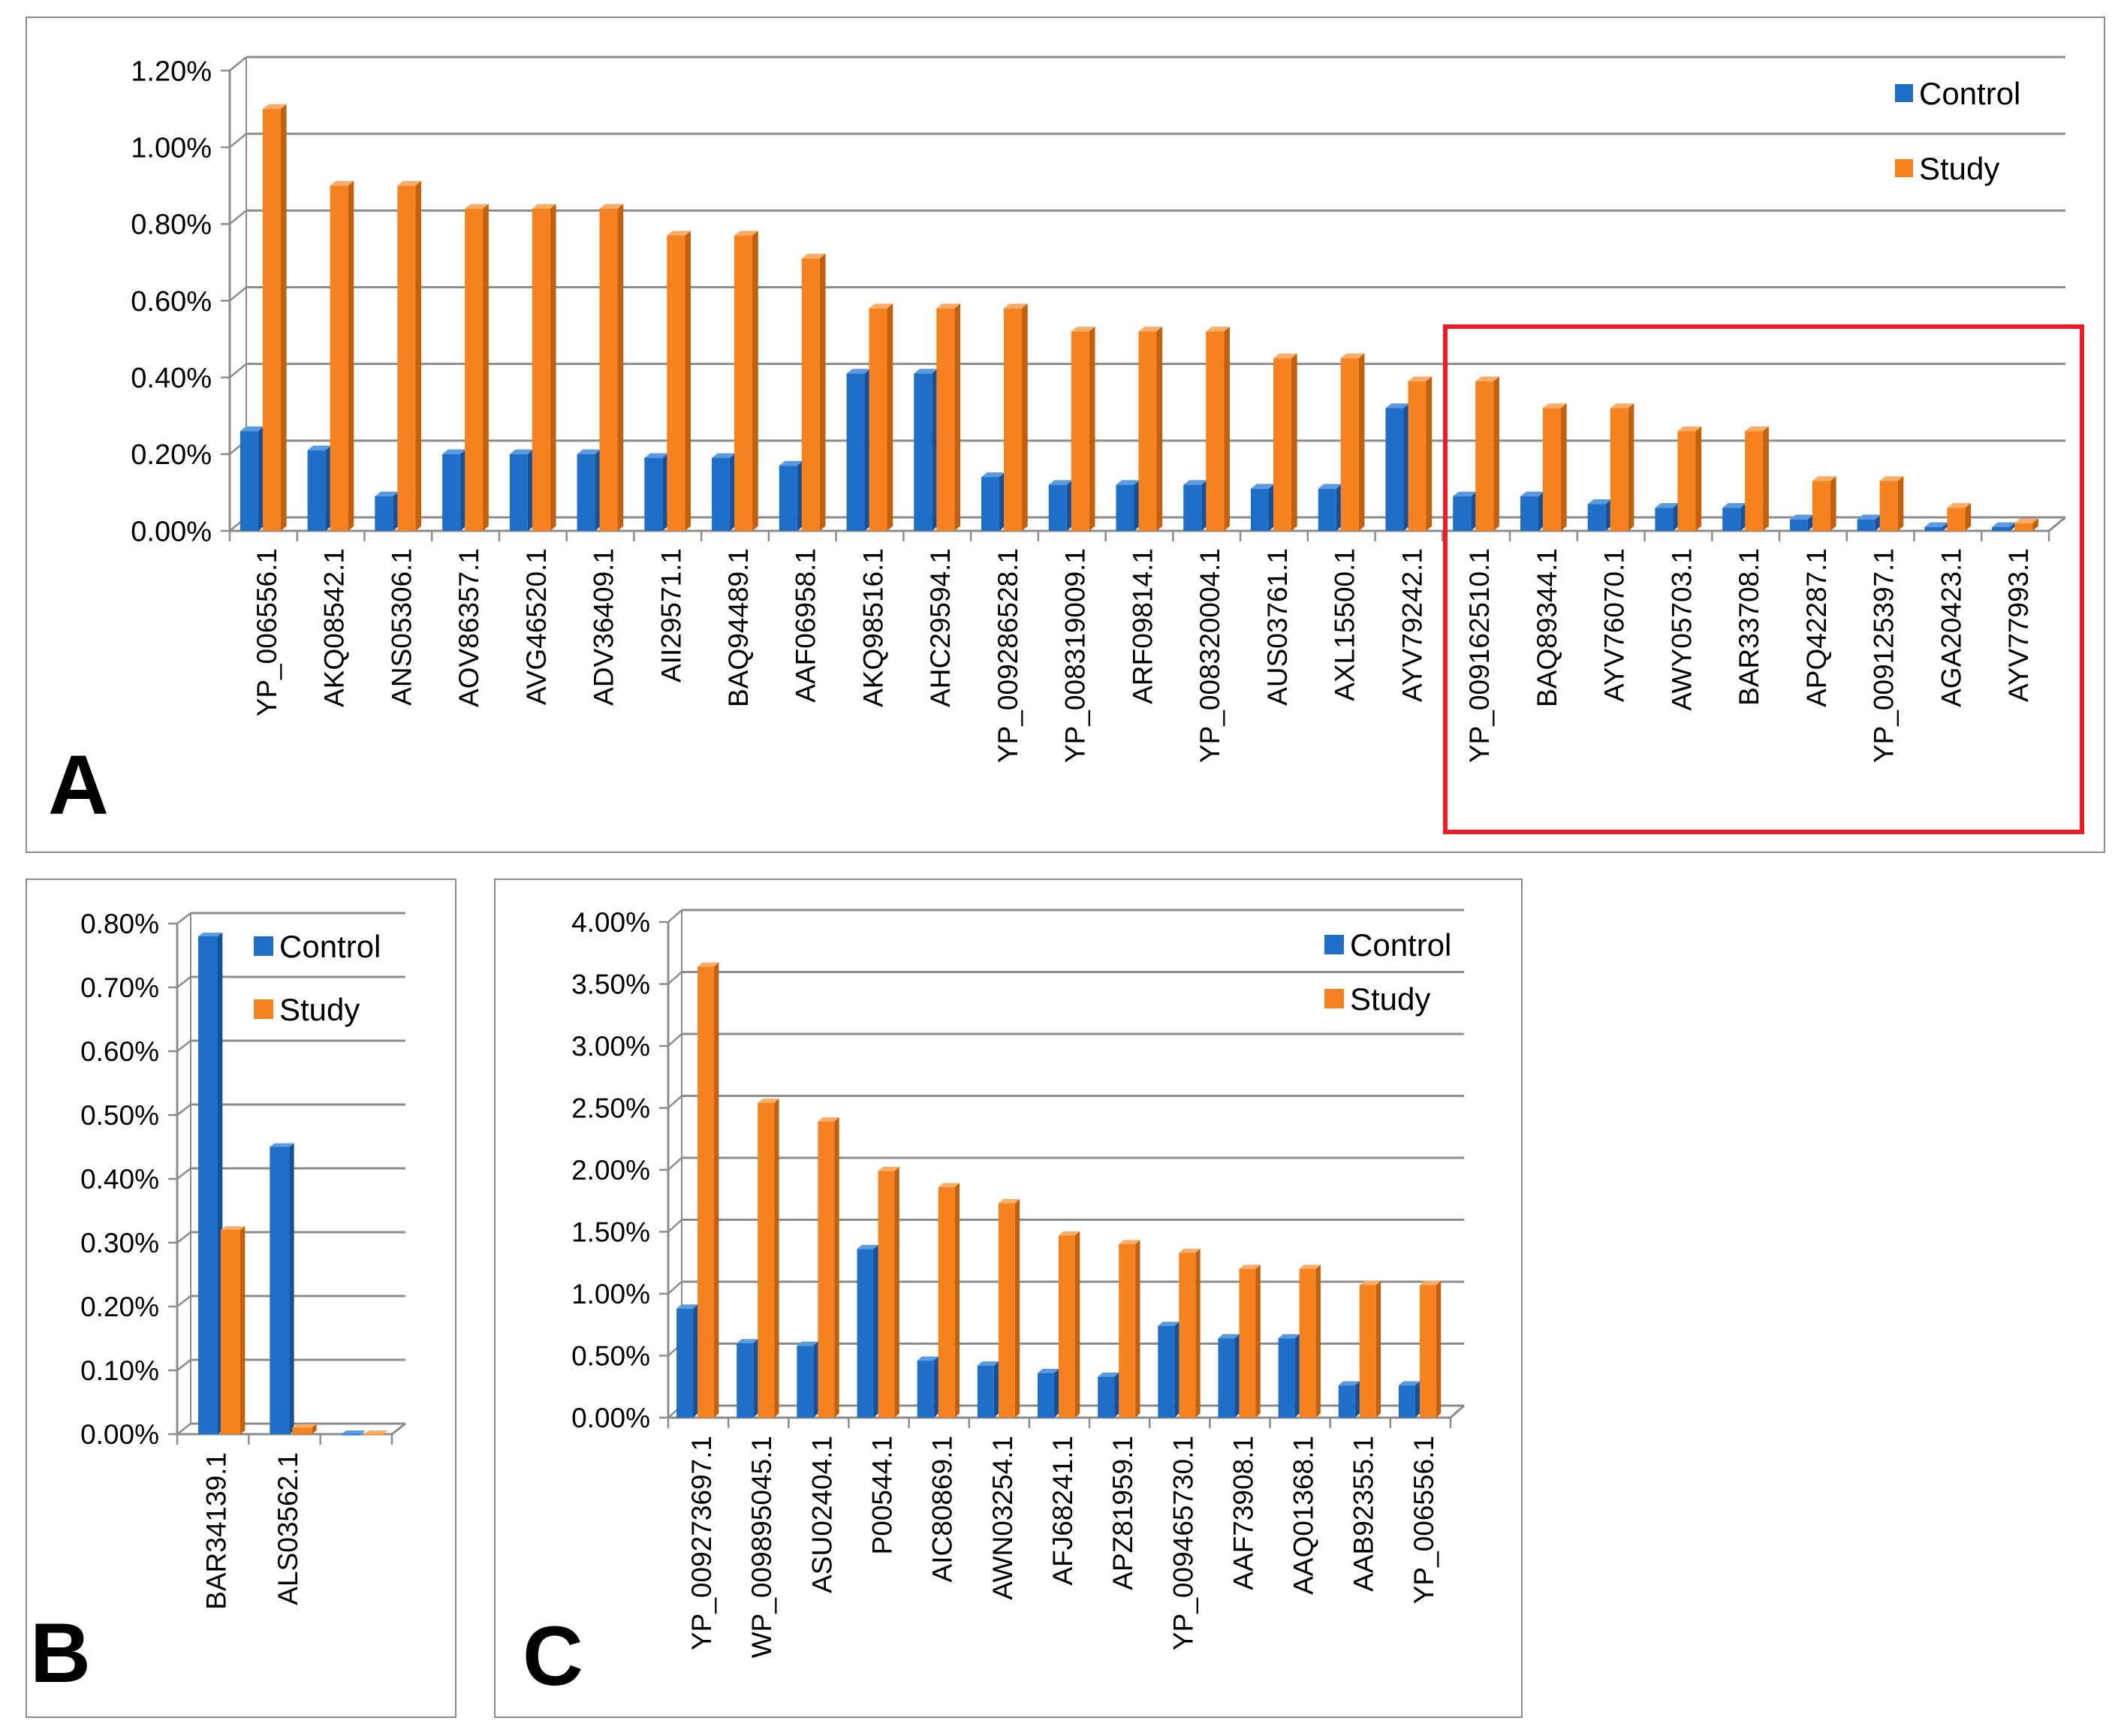 Image resolution: width=2124 pixels, height=1736 pixels. What do you see at coordinates (1410, 1383) in the screenshot?
I see `bar-control-c-12-top` at bounding box center [1410, 1383].